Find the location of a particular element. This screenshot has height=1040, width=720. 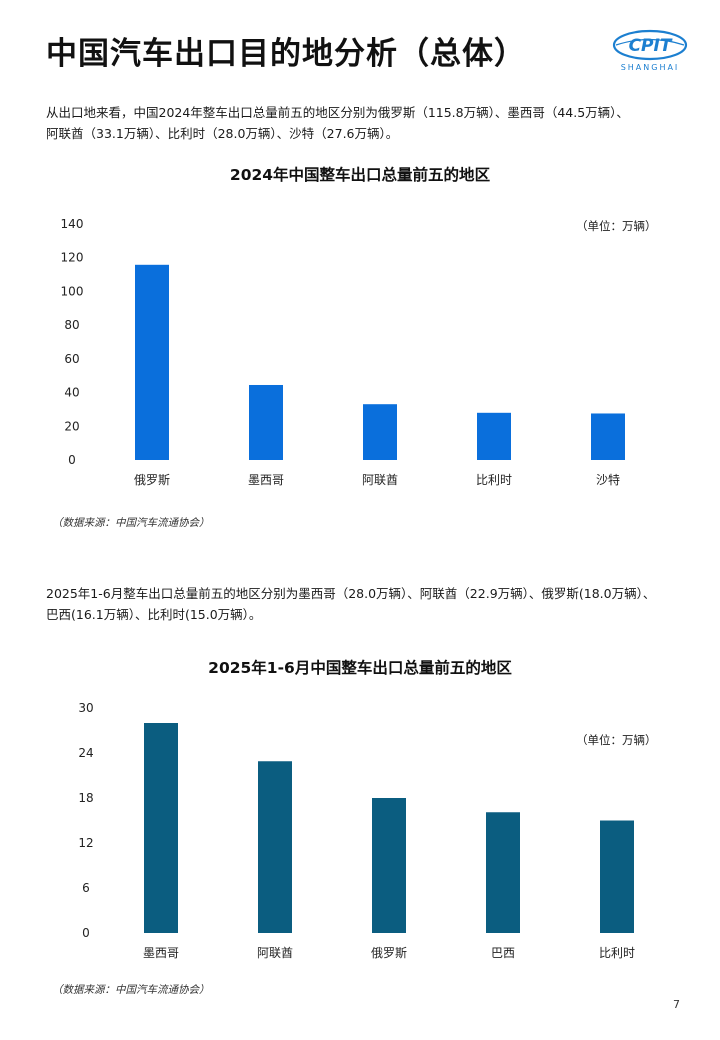

y-tick-label: 12 is located at coordinates (85, 843).